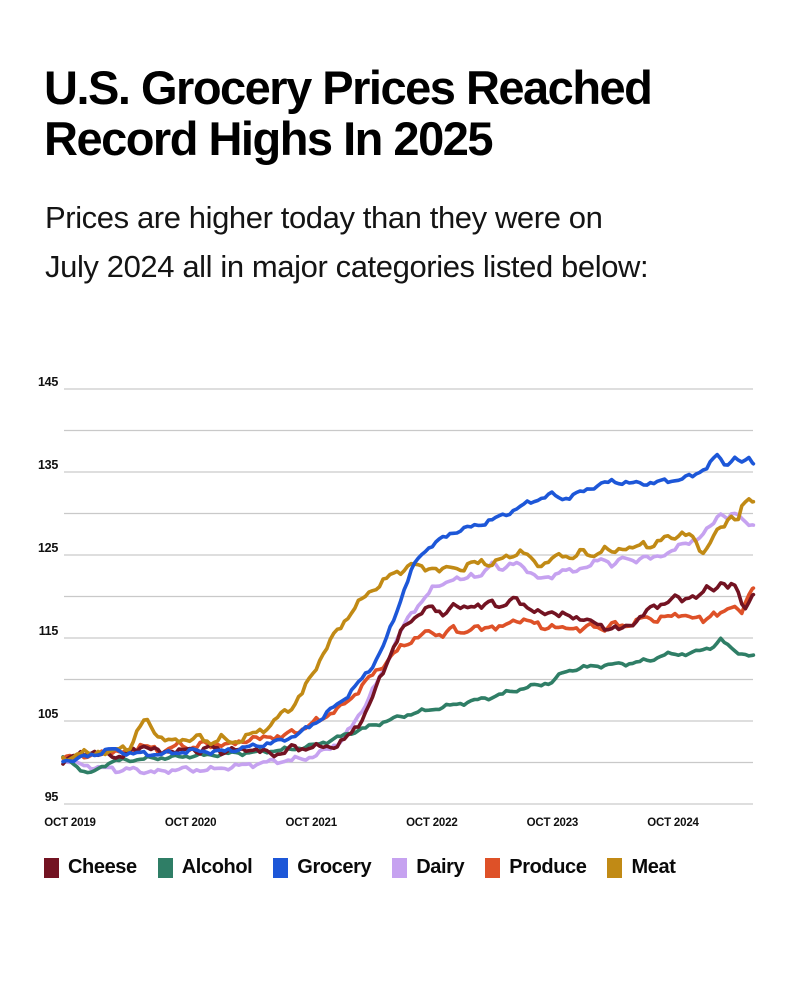 The width and height of the screenshot is (800, 1000). Describe the element at coordinates (48, 548) in the screenshot. I see `y-axis-label: 125` at that location.